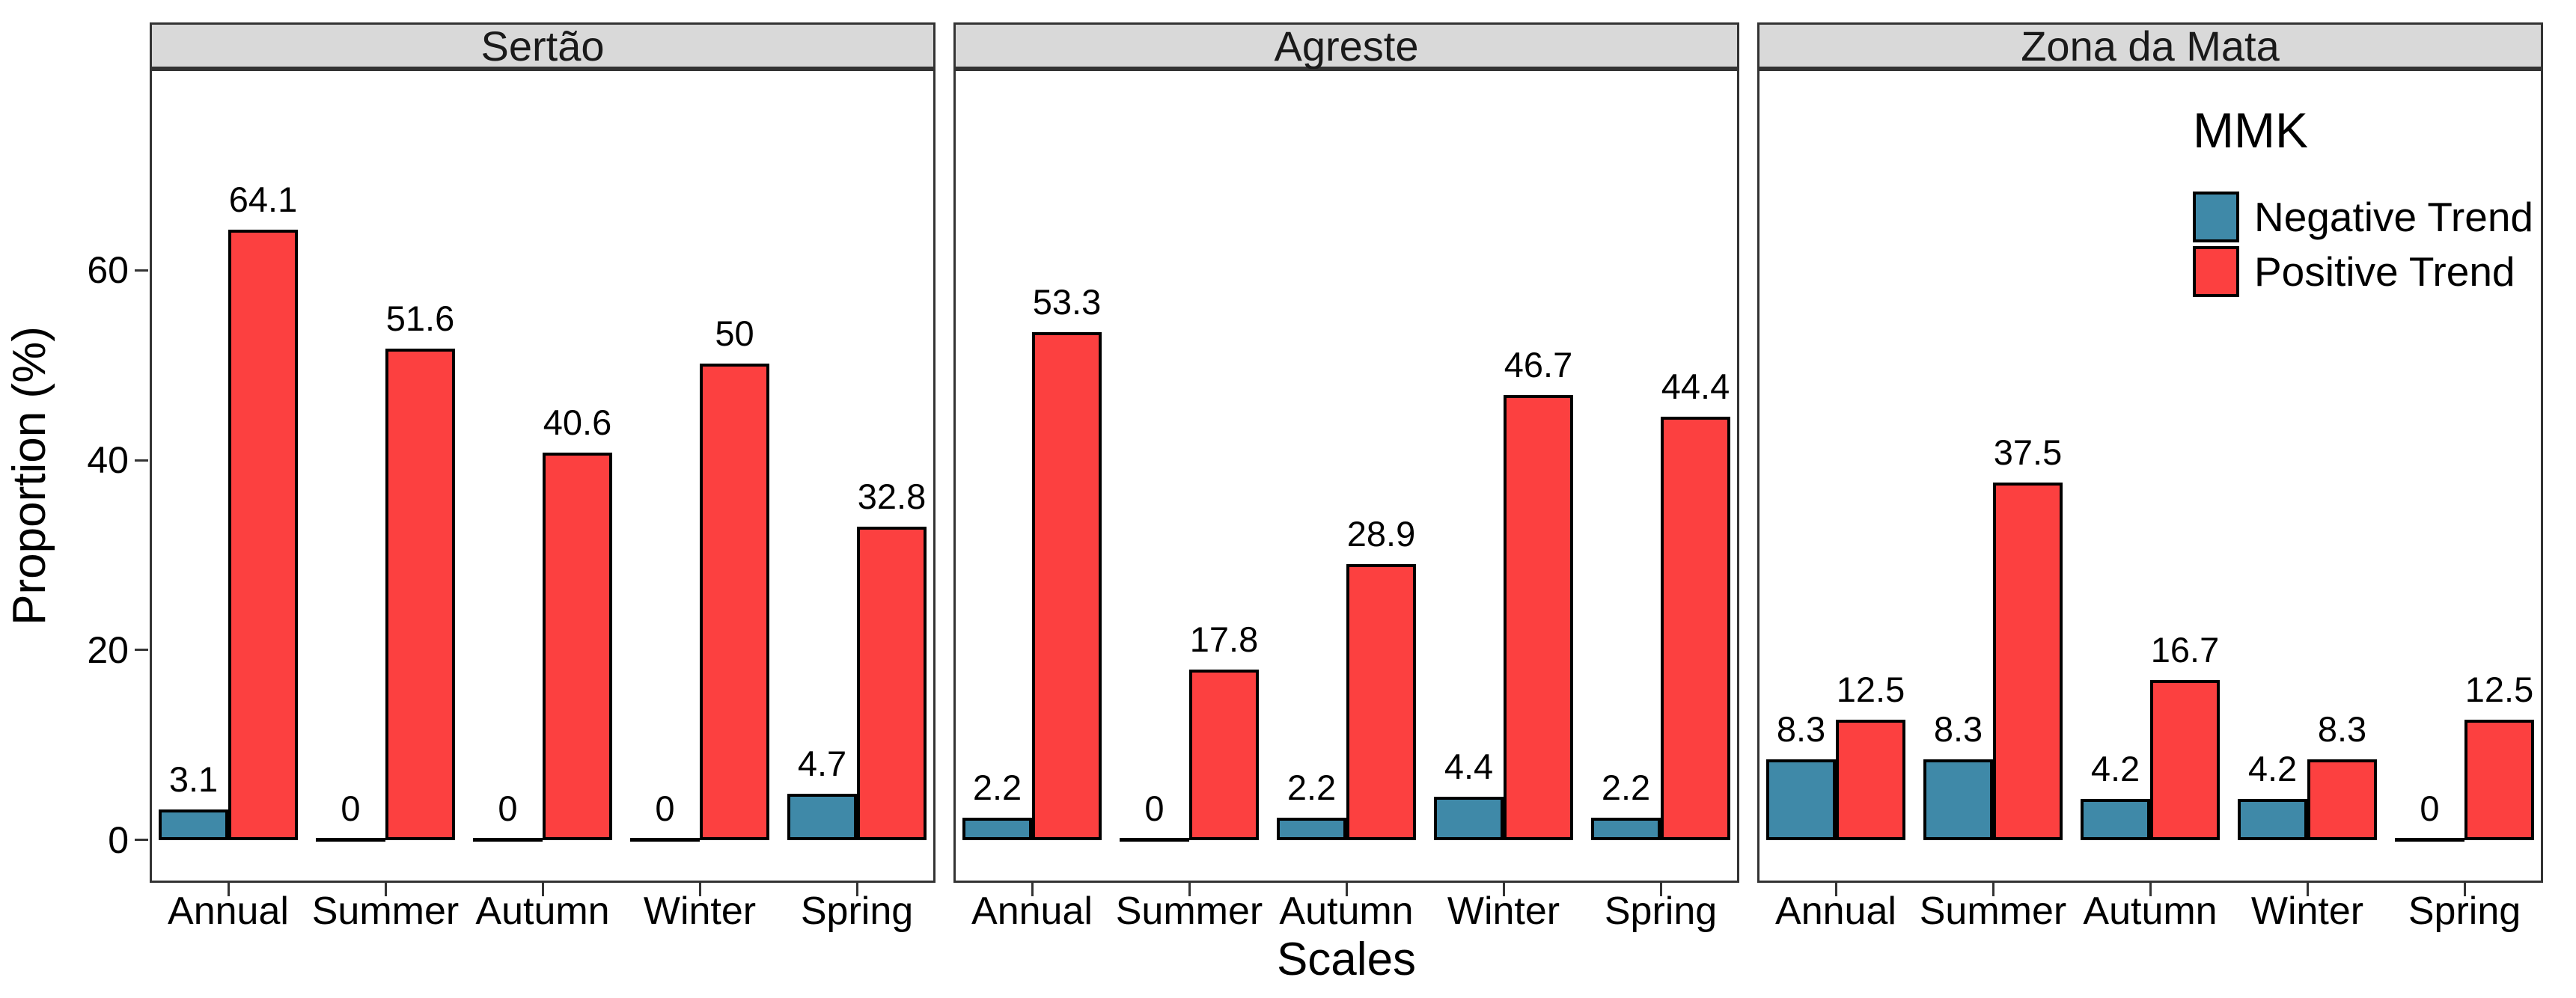 This screenshot has width=2576, height=998. What do you see at coordinates (2393, 217) in the screenshot?
I see `legend-label-negative-trend: Negative Trend` at bounding box center [2393, 217].